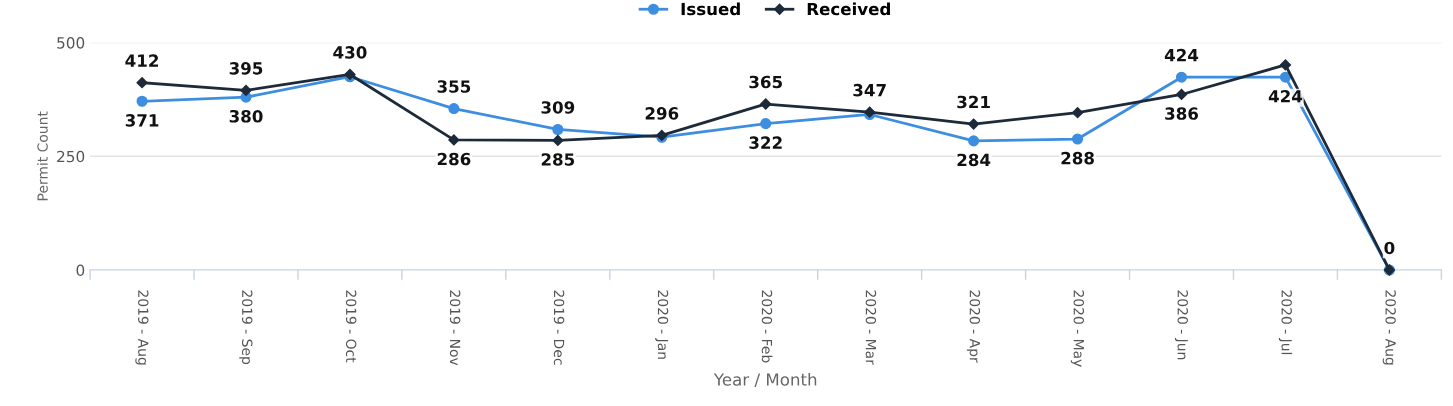 Image resolution: width=1453 pixels, height=406 pixels. Describe the element at coordinates (765, 82) in the screenshot. I see `data-label: 365` at that location.